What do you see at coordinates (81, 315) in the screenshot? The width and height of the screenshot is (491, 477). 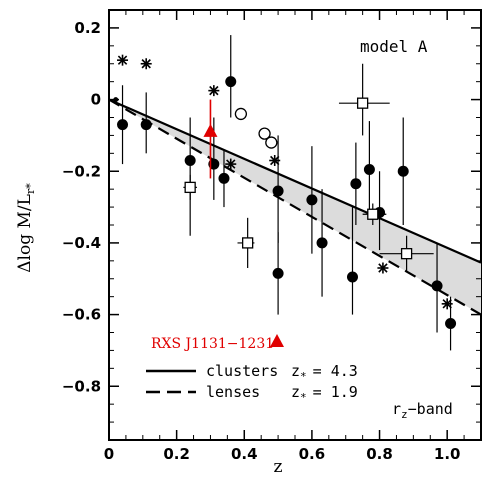 I see `y-tick-label: −0.6` at bounding box center [81, 315].